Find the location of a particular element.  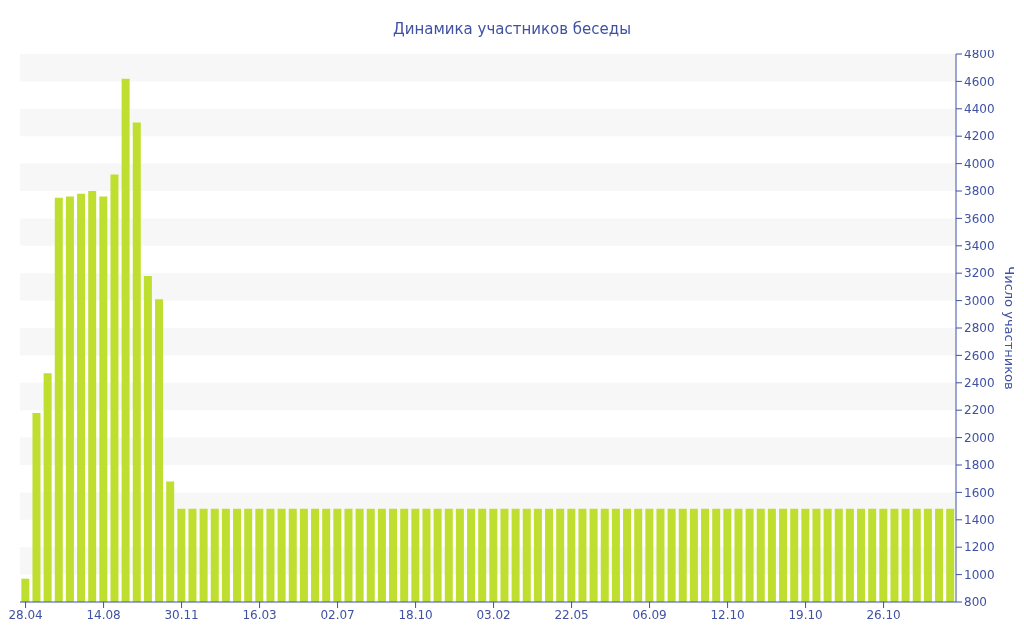

y2-tick-label: 800 is located at coordinates (975, 602).